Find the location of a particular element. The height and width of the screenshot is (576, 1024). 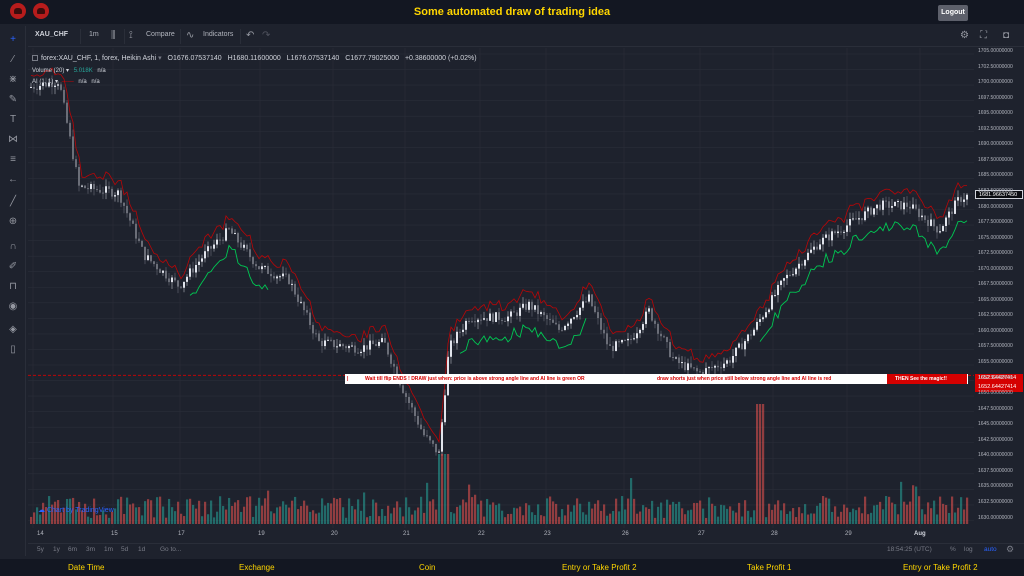

range-1m: 1m is located at coordinates (109, 549).